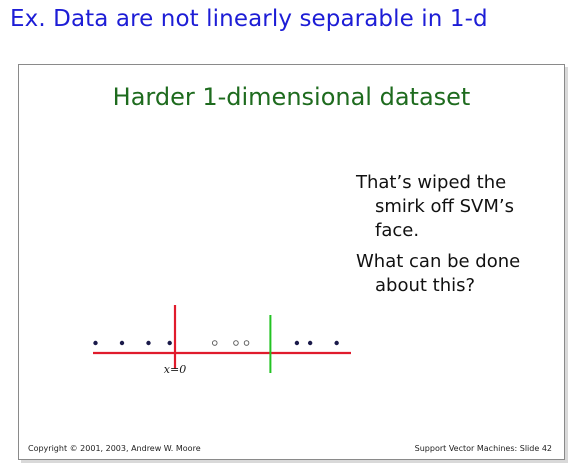  Describe the element at coordinates (435, 206) in the screenshot. I see `paragraph-smirk: That’s wiped the smirk off SVM’s face.` at that location.